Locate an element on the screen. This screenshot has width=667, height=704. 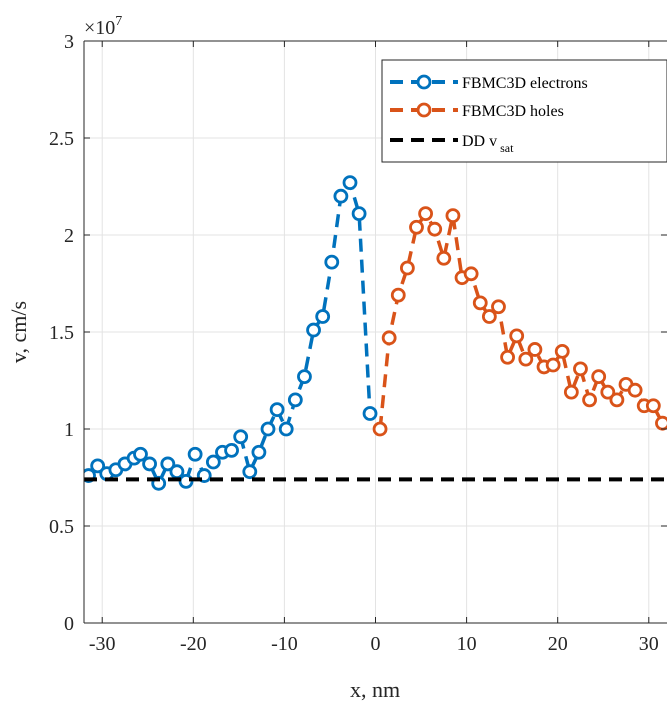
legend-label-fbmc3d-electrons: FBMC3D electrons is located at coordinates (525, 83).